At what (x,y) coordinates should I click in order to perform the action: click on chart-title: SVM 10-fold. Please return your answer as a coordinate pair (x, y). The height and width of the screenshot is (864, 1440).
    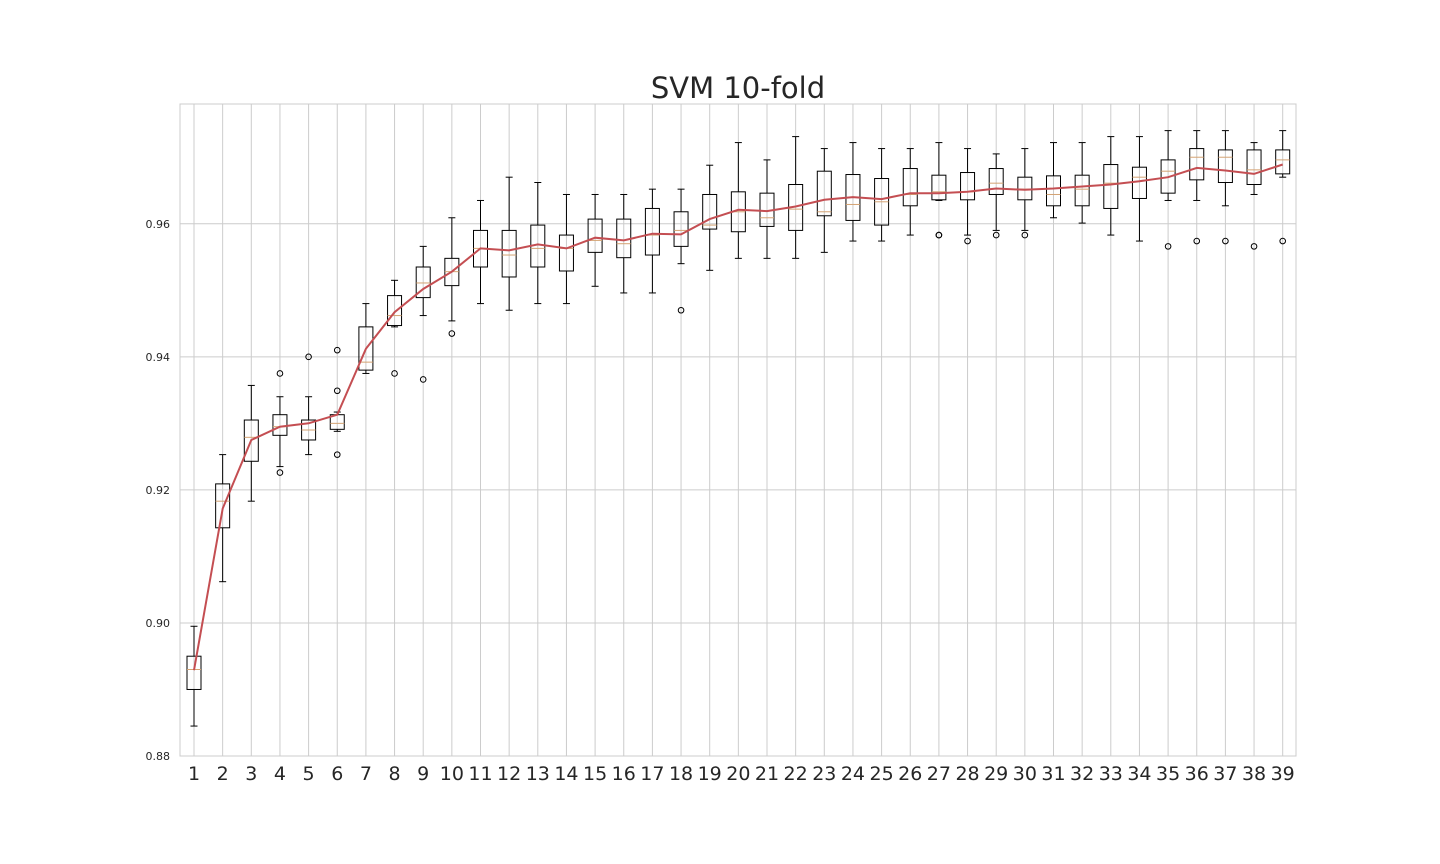
    Looking at the image, I should click on (738, 88).